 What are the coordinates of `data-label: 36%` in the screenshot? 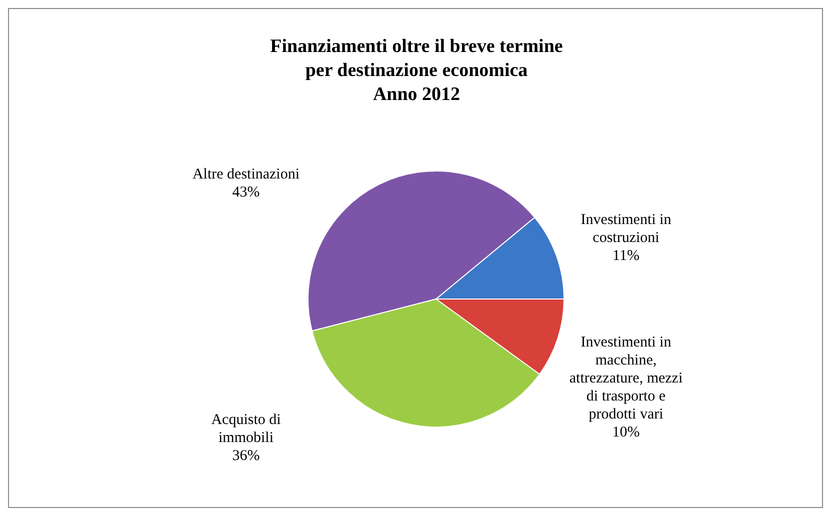 It's located at (246, 456).